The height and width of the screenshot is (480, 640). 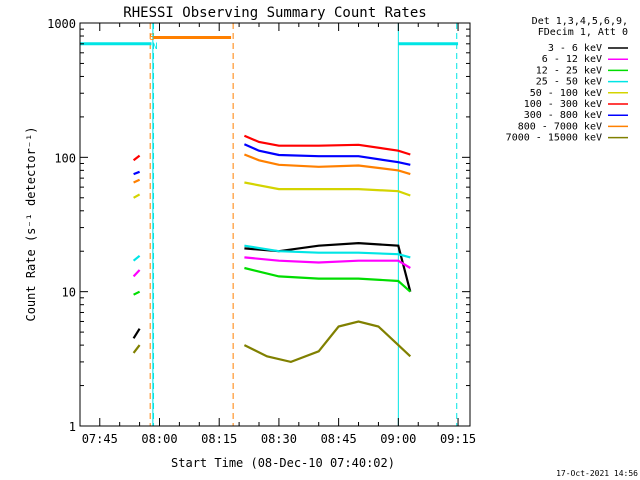 What do you see at coordinates (563, 115) in the screenshot?
I see `legend-entry-label: 300 - 800 keV` at bounding box center [563, 115].